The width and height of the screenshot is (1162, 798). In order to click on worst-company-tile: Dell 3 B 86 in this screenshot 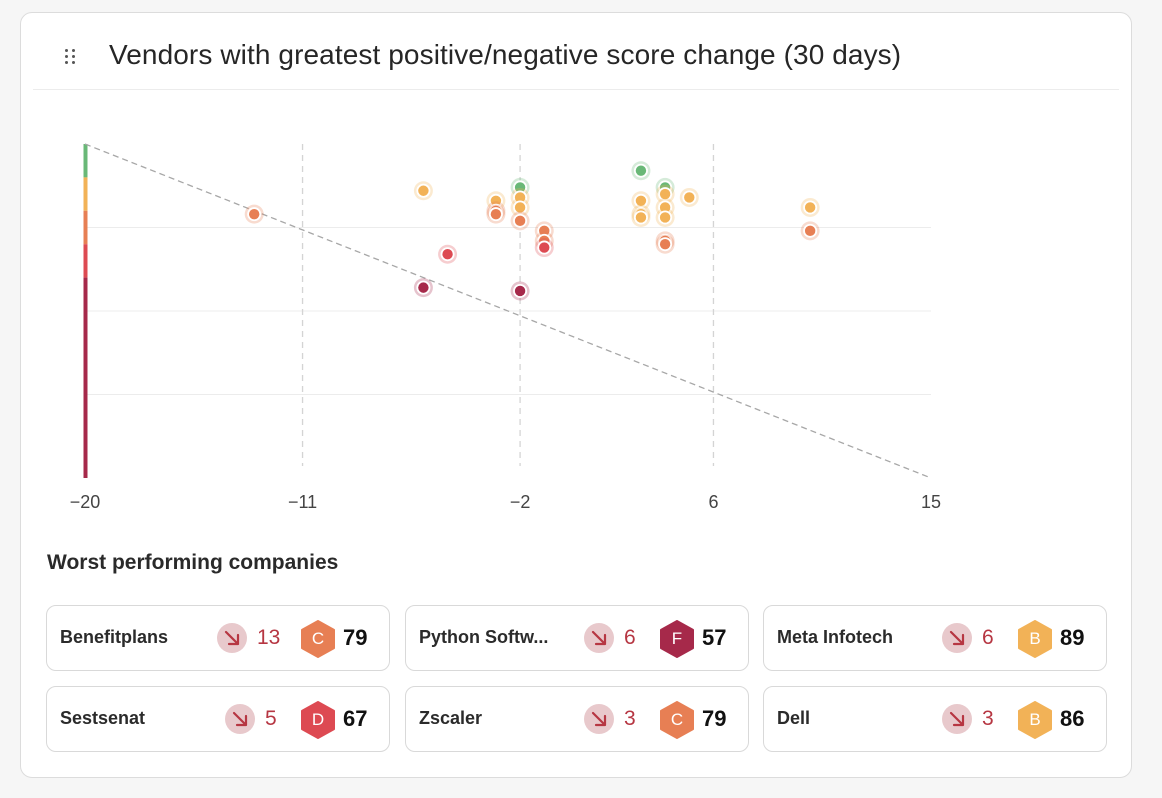, I will do `click(935, 719)`.